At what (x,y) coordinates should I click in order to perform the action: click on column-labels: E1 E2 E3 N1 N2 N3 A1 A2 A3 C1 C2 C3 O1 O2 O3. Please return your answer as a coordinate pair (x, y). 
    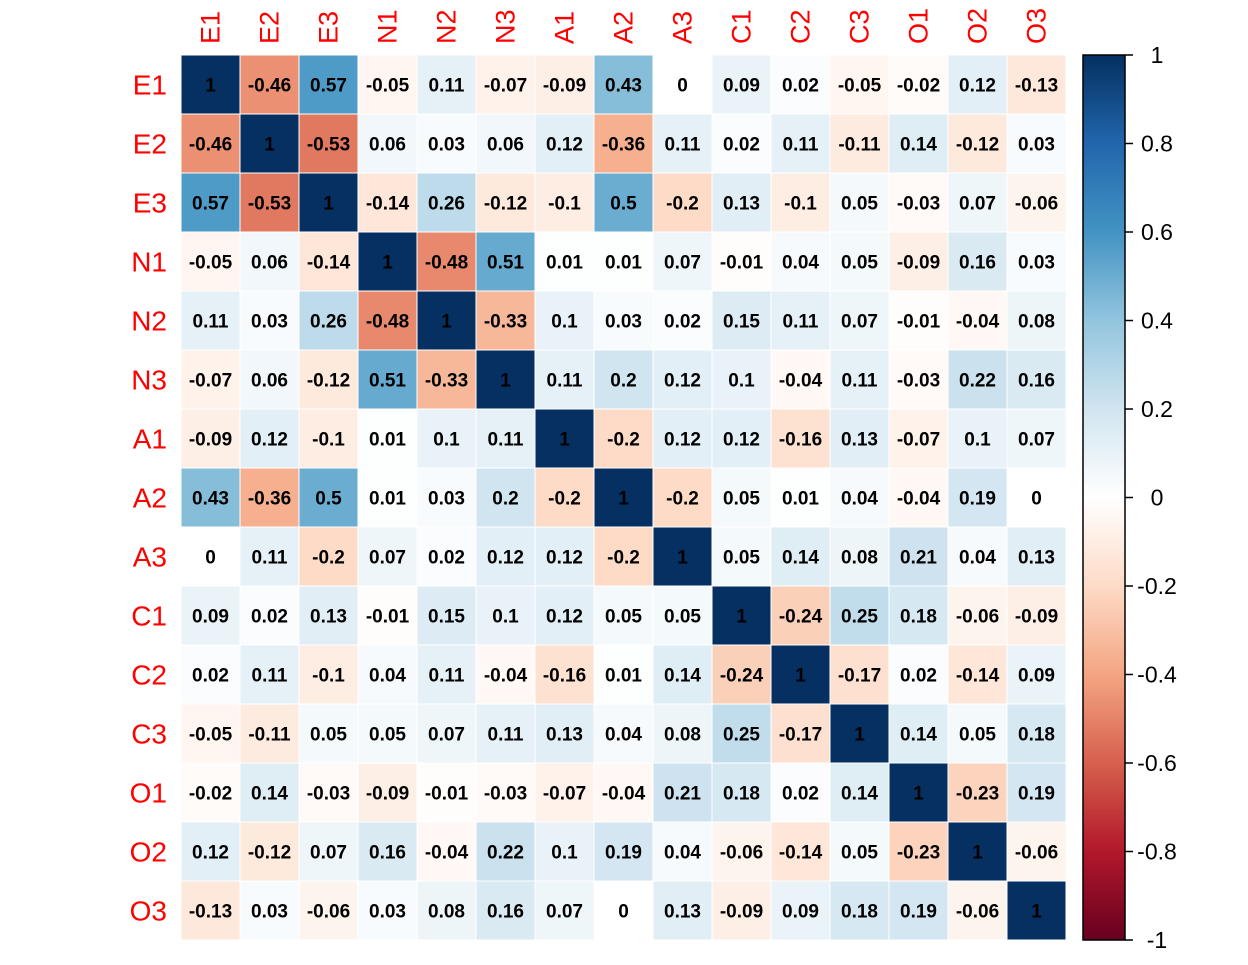
    Looking at the image, I should click on (624, 26).